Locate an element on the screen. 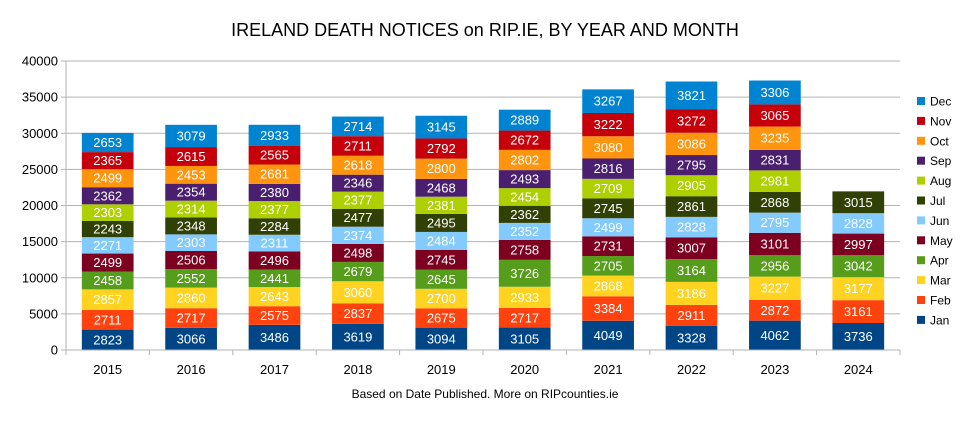  data-label: 2314 is located at coordinates (191, 209).